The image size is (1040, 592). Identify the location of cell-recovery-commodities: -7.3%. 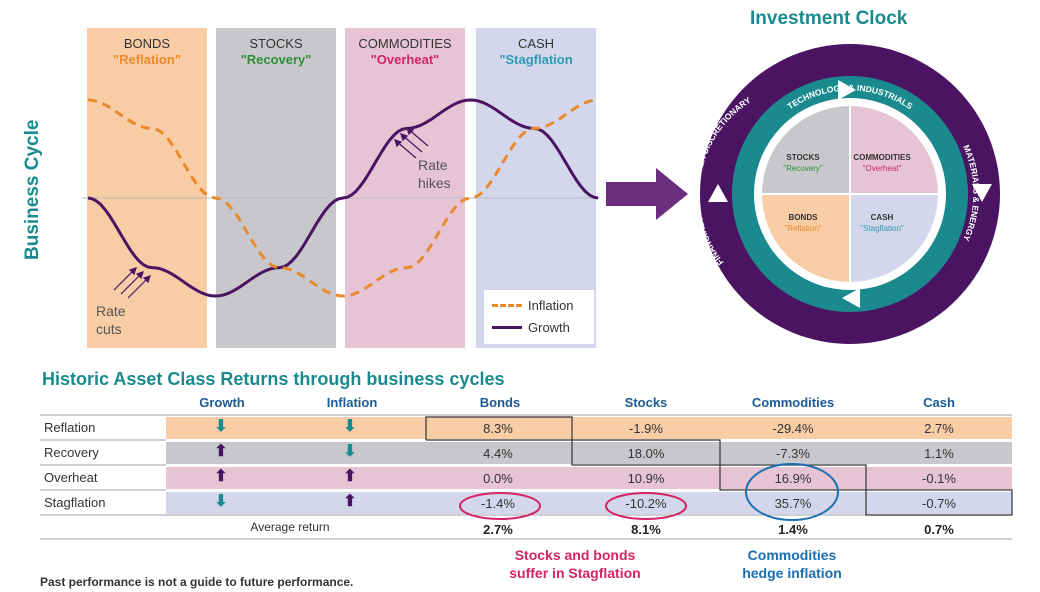
(793, 453).